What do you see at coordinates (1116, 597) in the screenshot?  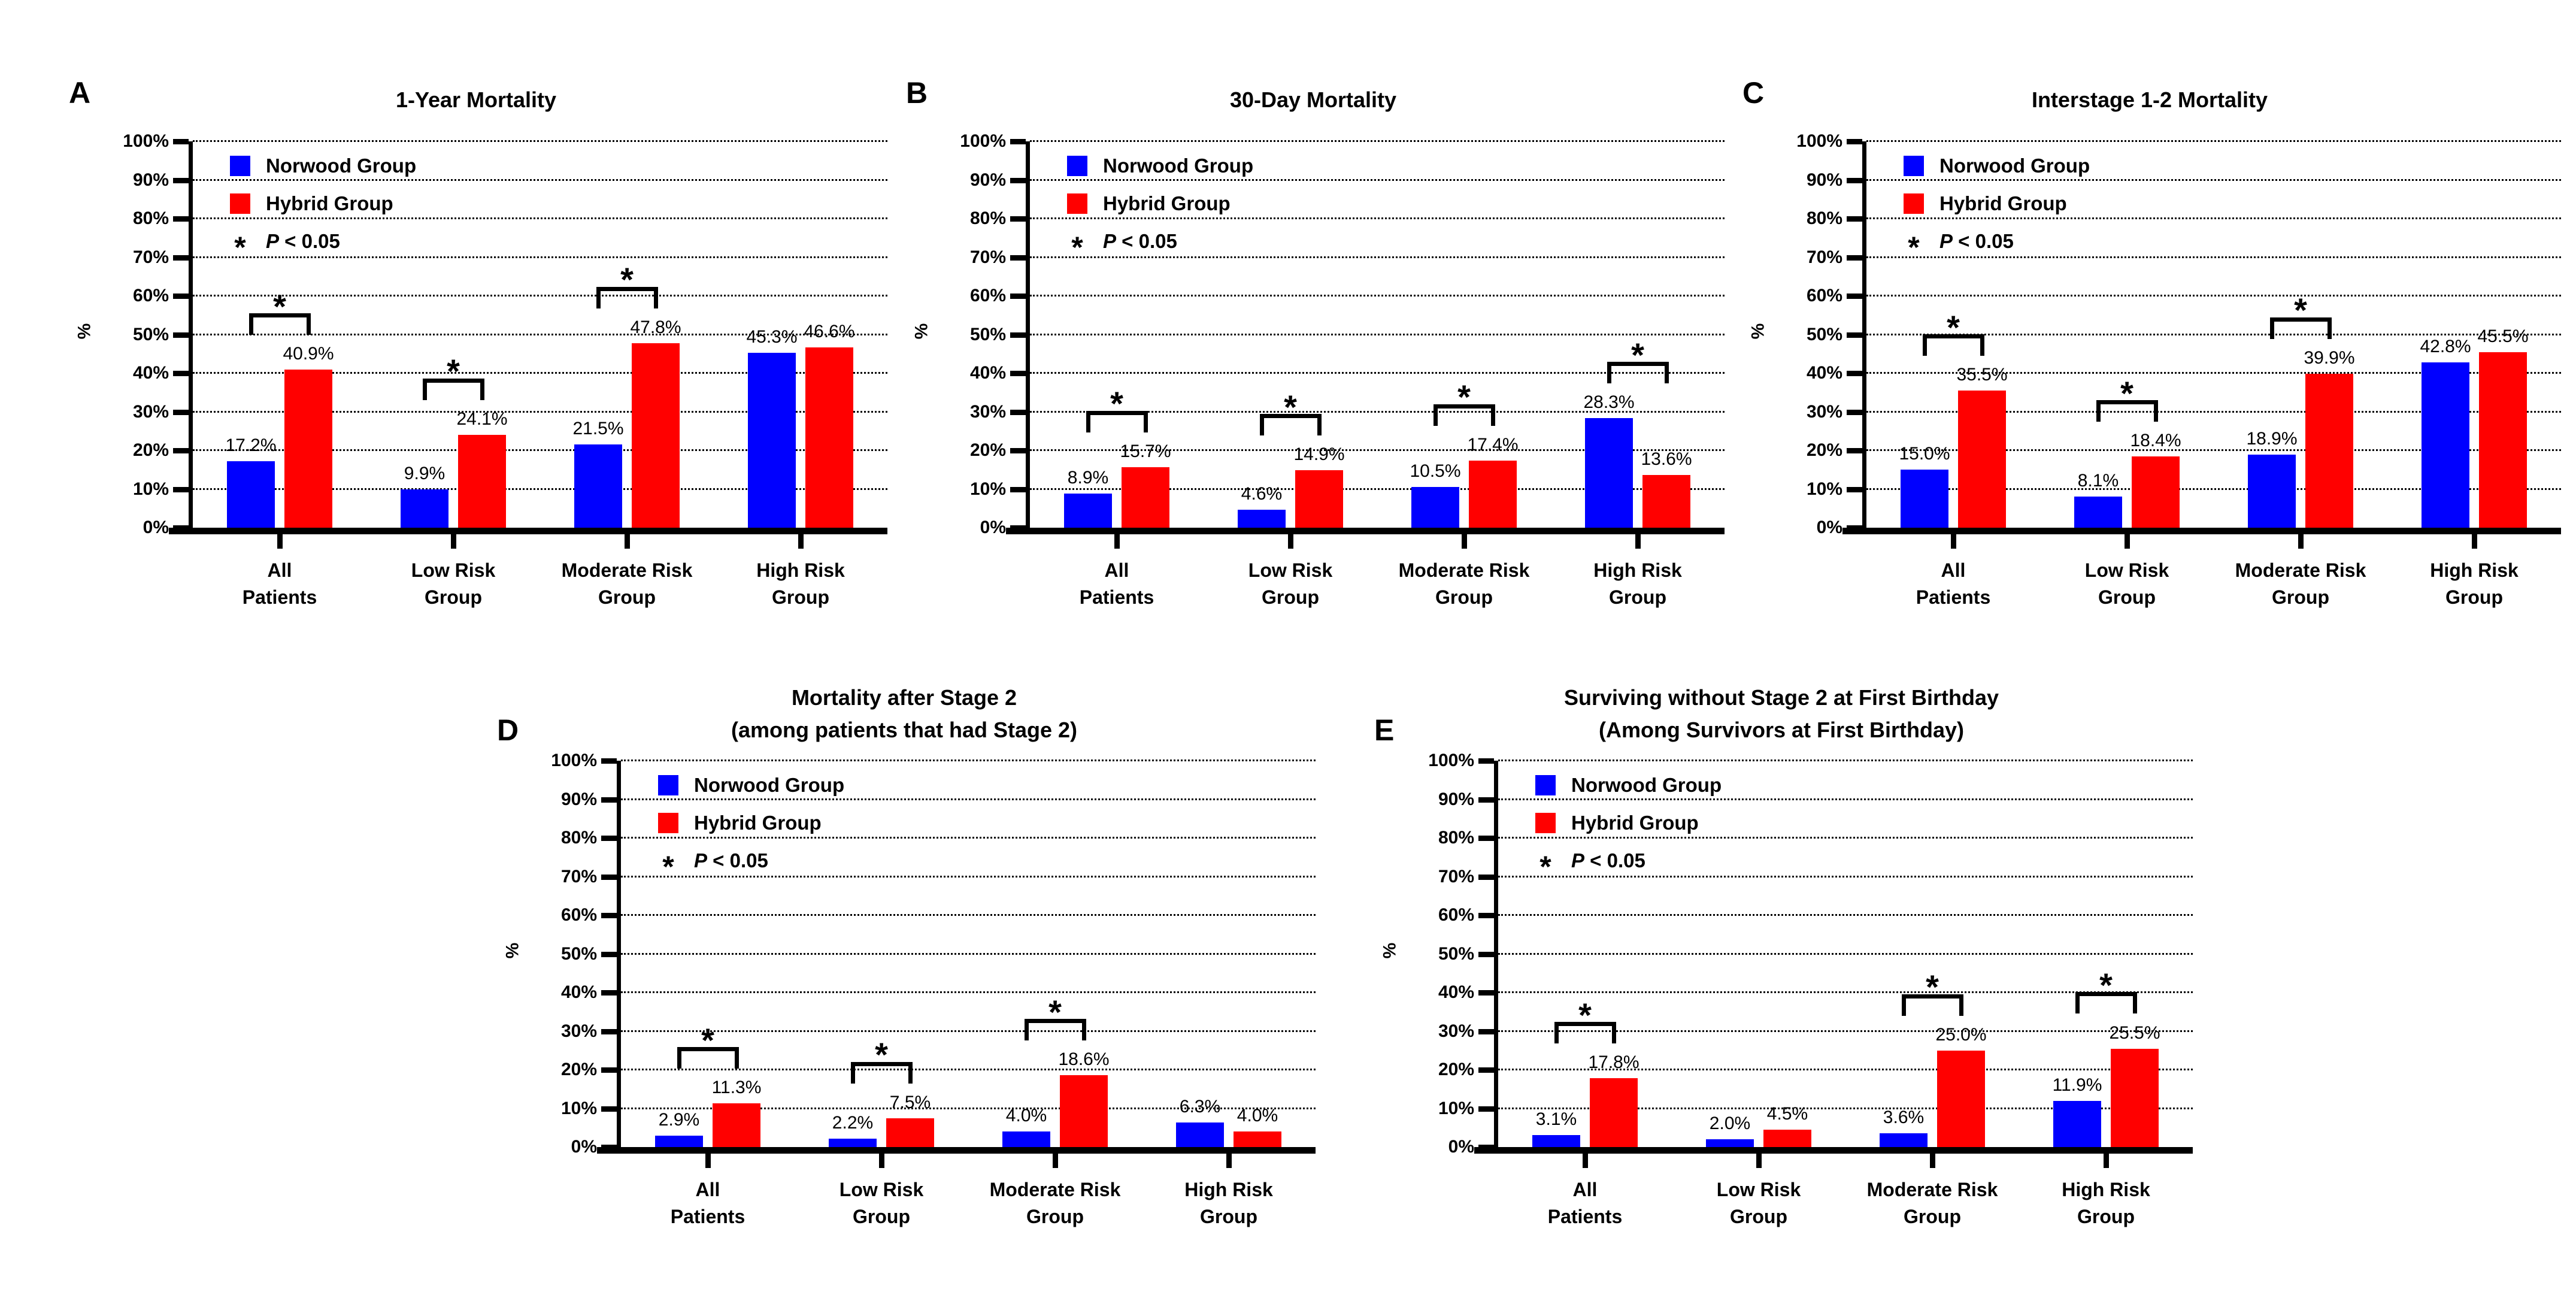 I see `x-category-line: Patients` at bounding box center [1116, 597].